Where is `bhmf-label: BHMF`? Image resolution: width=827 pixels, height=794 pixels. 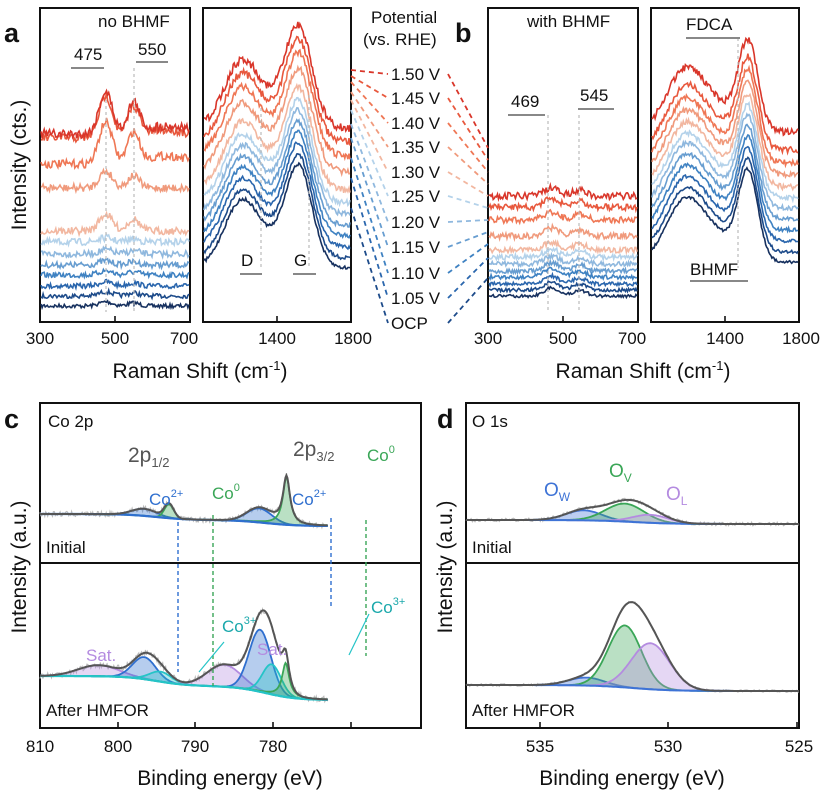 bhmf-label: BHMF is located at coordinates (714, 269).